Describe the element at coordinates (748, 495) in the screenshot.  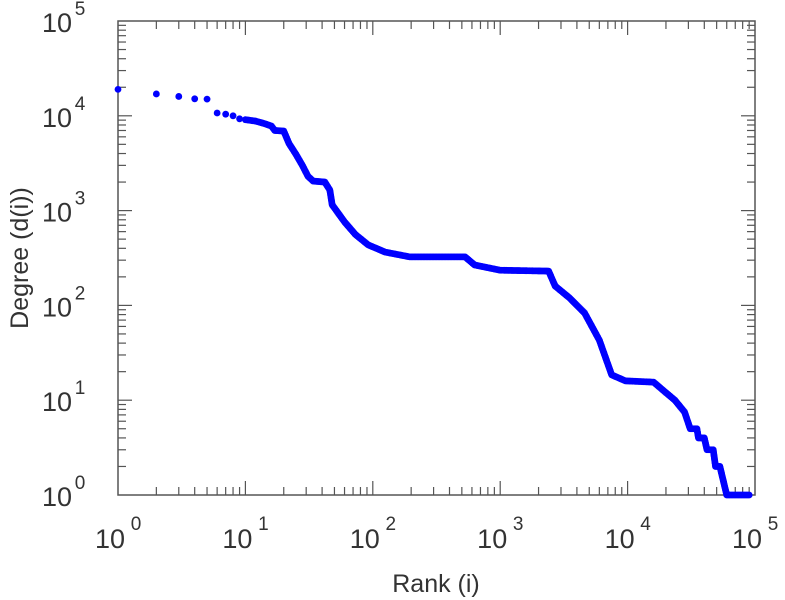
I see `data-point-dense` at that location.